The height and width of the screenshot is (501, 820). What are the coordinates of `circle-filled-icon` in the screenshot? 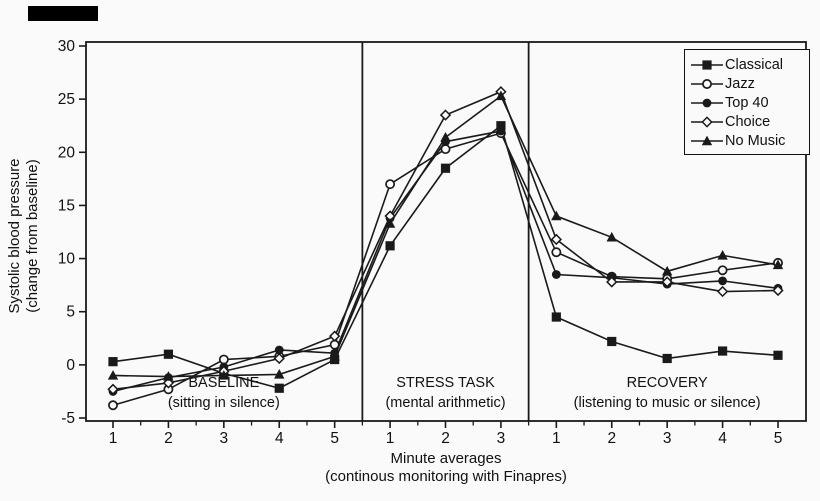 It's located at (707, 102).